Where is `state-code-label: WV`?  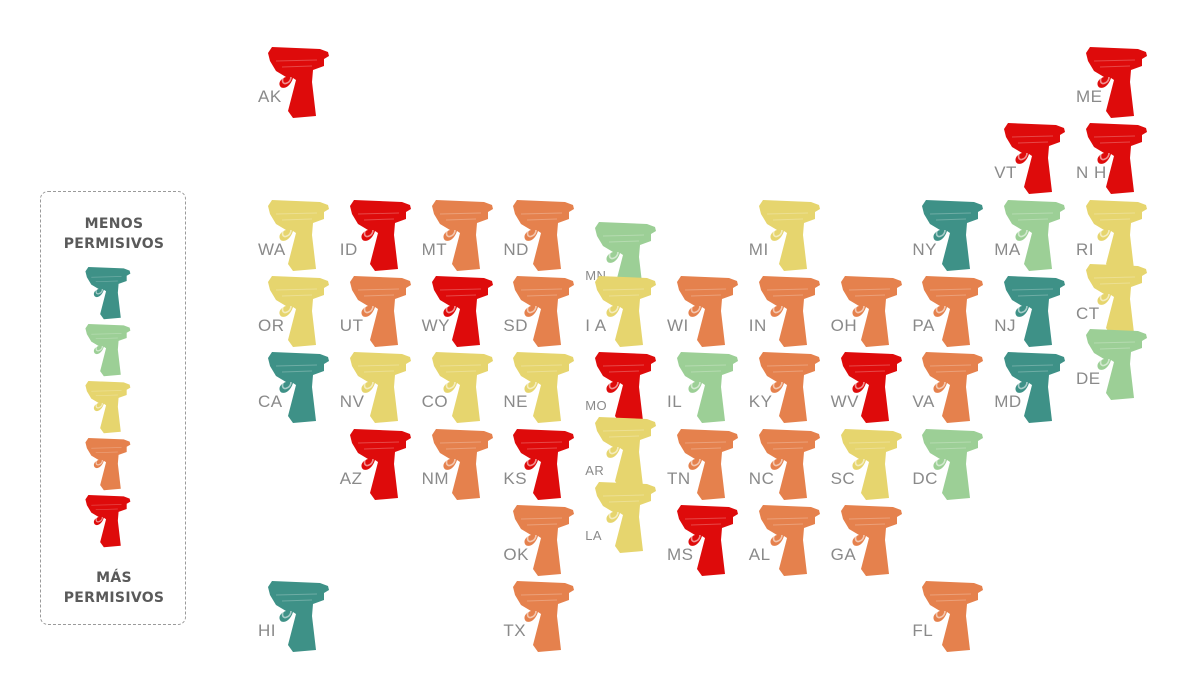 state-code-label: WV is located at coordinates (844, 402).